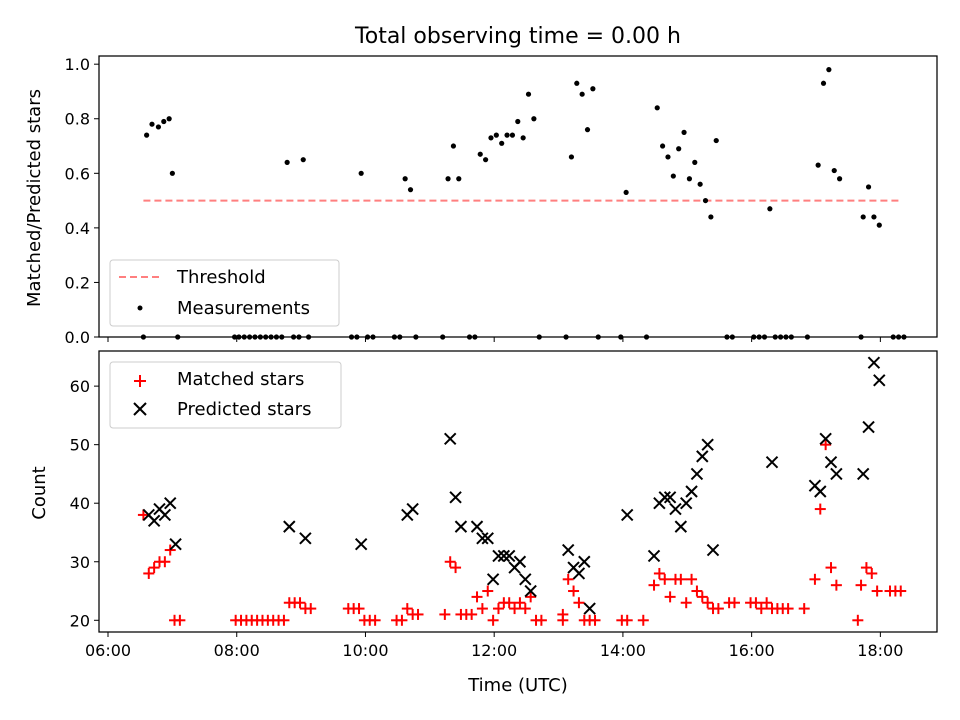  I want to click on x-tick-label: 10:00, so click(365, 650).